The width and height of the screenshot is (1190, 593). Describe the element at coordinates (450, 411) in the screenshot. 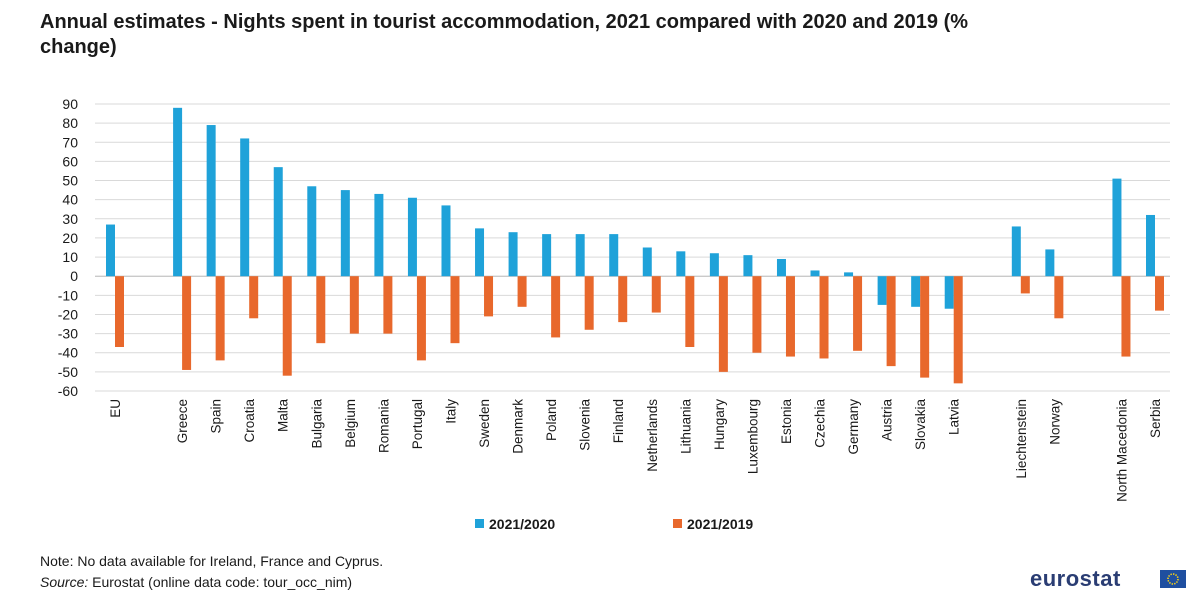

I see `x-tick-label: Italy` at that location.